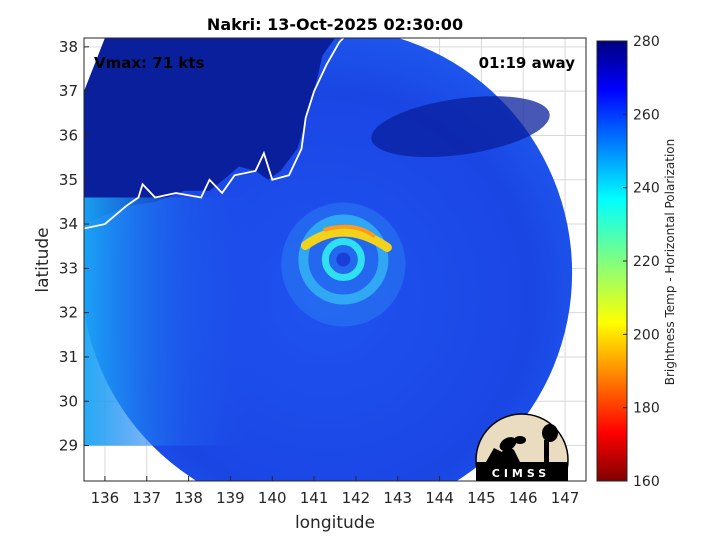 The image size is (720, 540). What do you see at coordinates (521, 473) in the screenshot?
I see `logo-text: CIMSS` at bounding box center [521, 473].